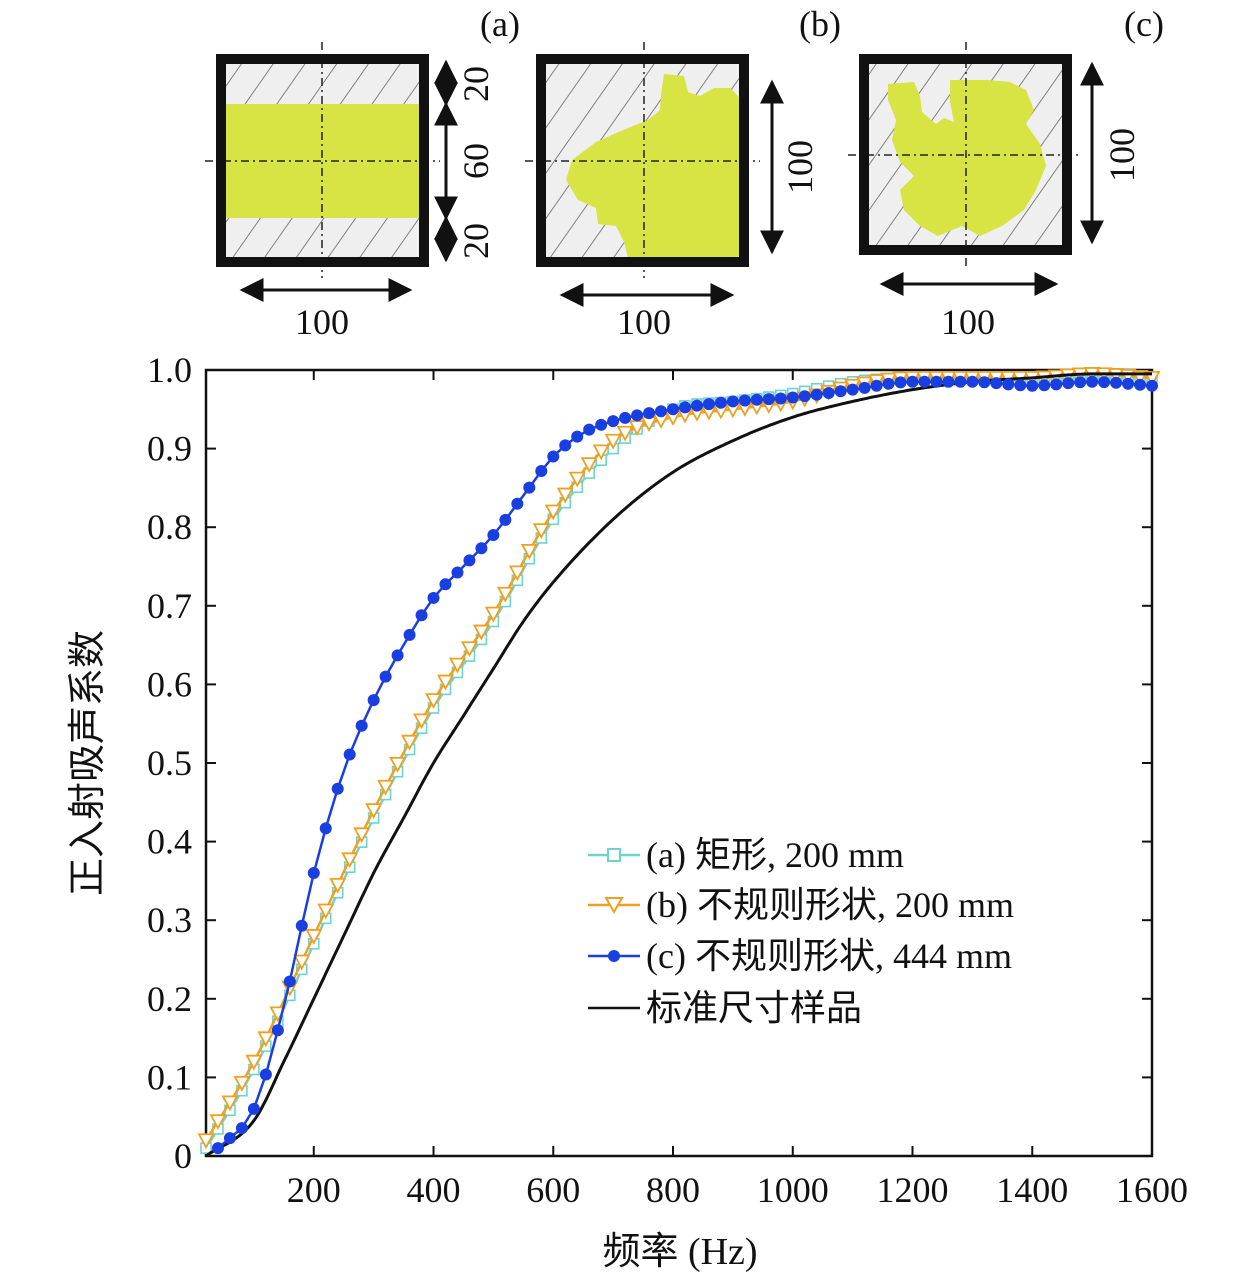 This screenshot has width=1260, height=1285. What do you see at coordinates (169, 449) in the screenshot?
I see `y-tick-label: 0.9` at bounding box center [169, 449].